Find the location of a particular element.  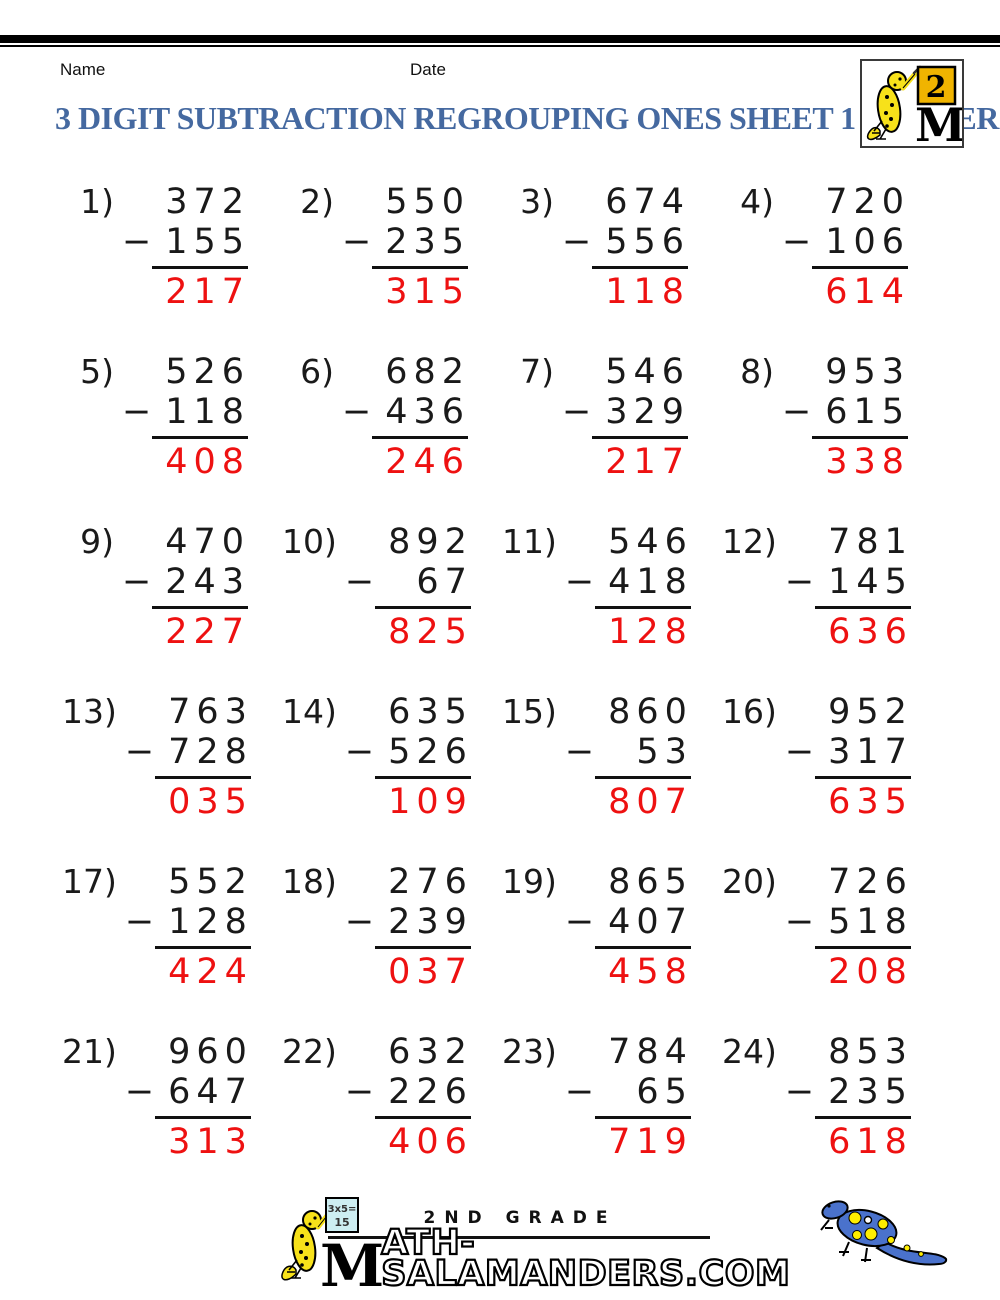

subtrahend-row: − 647 is located at coordinates (186, 1092).